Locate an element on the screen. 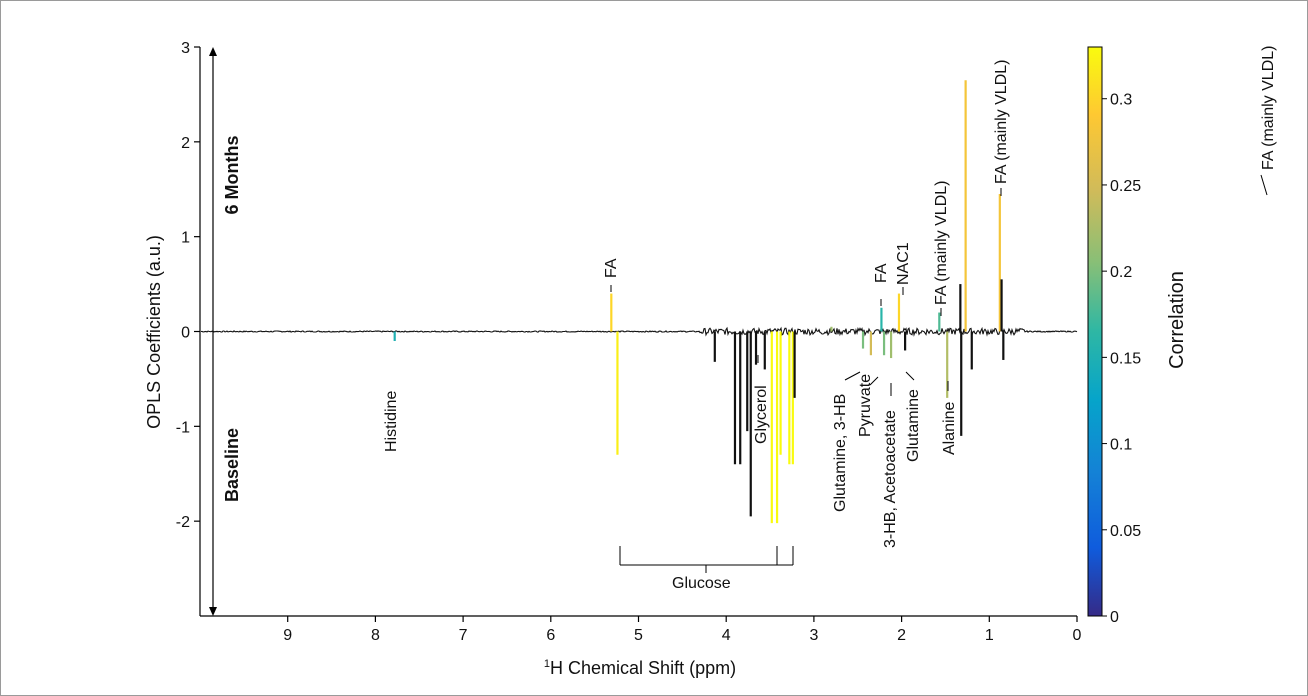  colorbar-tick-label: 0.25 is located at coordinates (1125, 186).